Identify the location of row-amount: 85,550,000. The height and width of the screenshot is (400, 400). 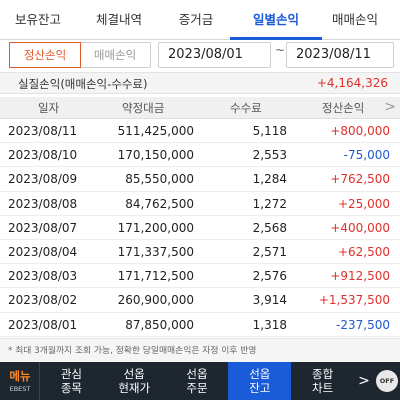
(159, 179).